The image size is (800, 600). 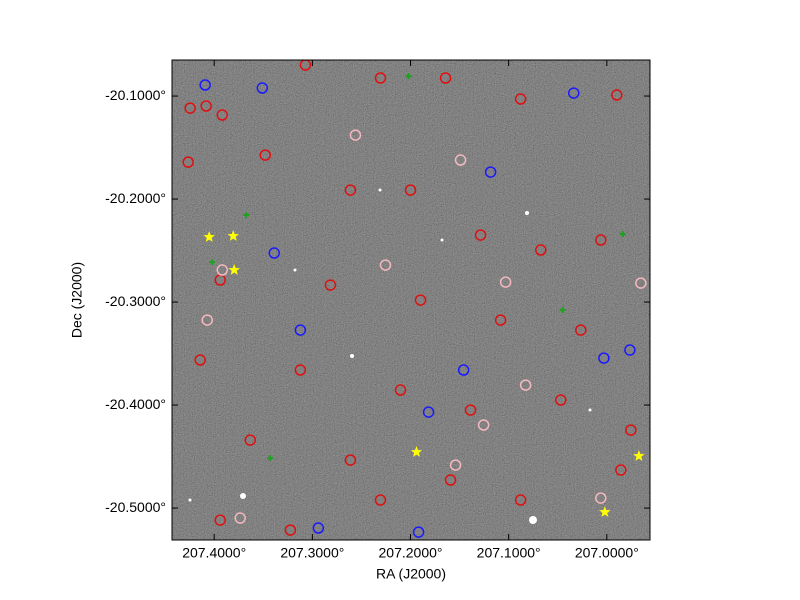 What do you see at coordinates (135, 507) in the screenshot?
I see `y-tick-label: -20.5000°` at bounding box center [135, 507].